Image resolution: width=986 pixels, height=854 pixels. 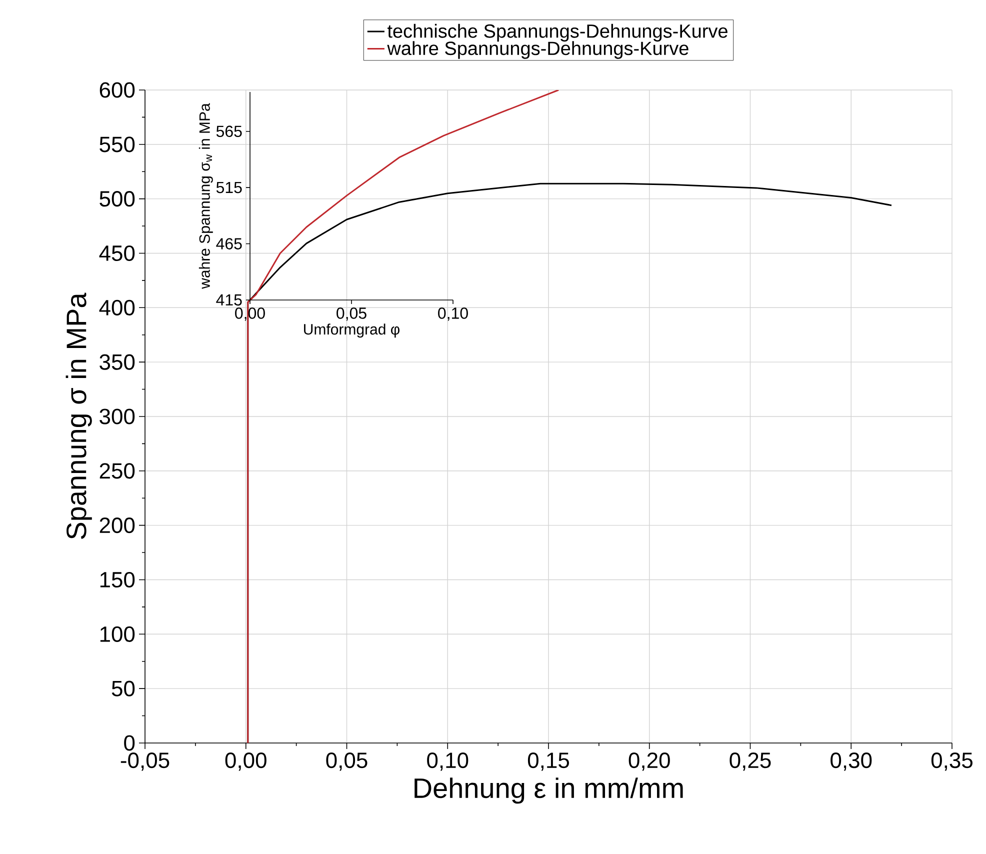 I want to click on y-tick-label: 100, so click(x=117, y=634).